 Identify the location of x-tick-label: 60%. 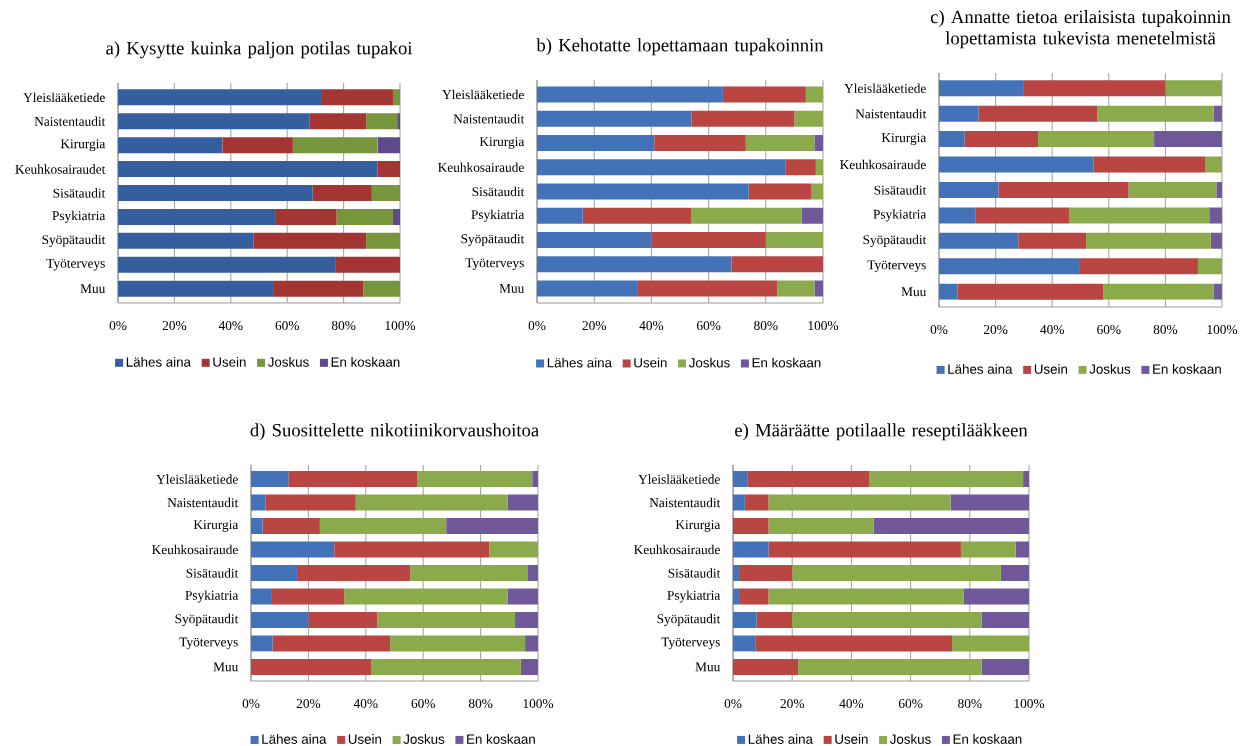
(1109, 330).